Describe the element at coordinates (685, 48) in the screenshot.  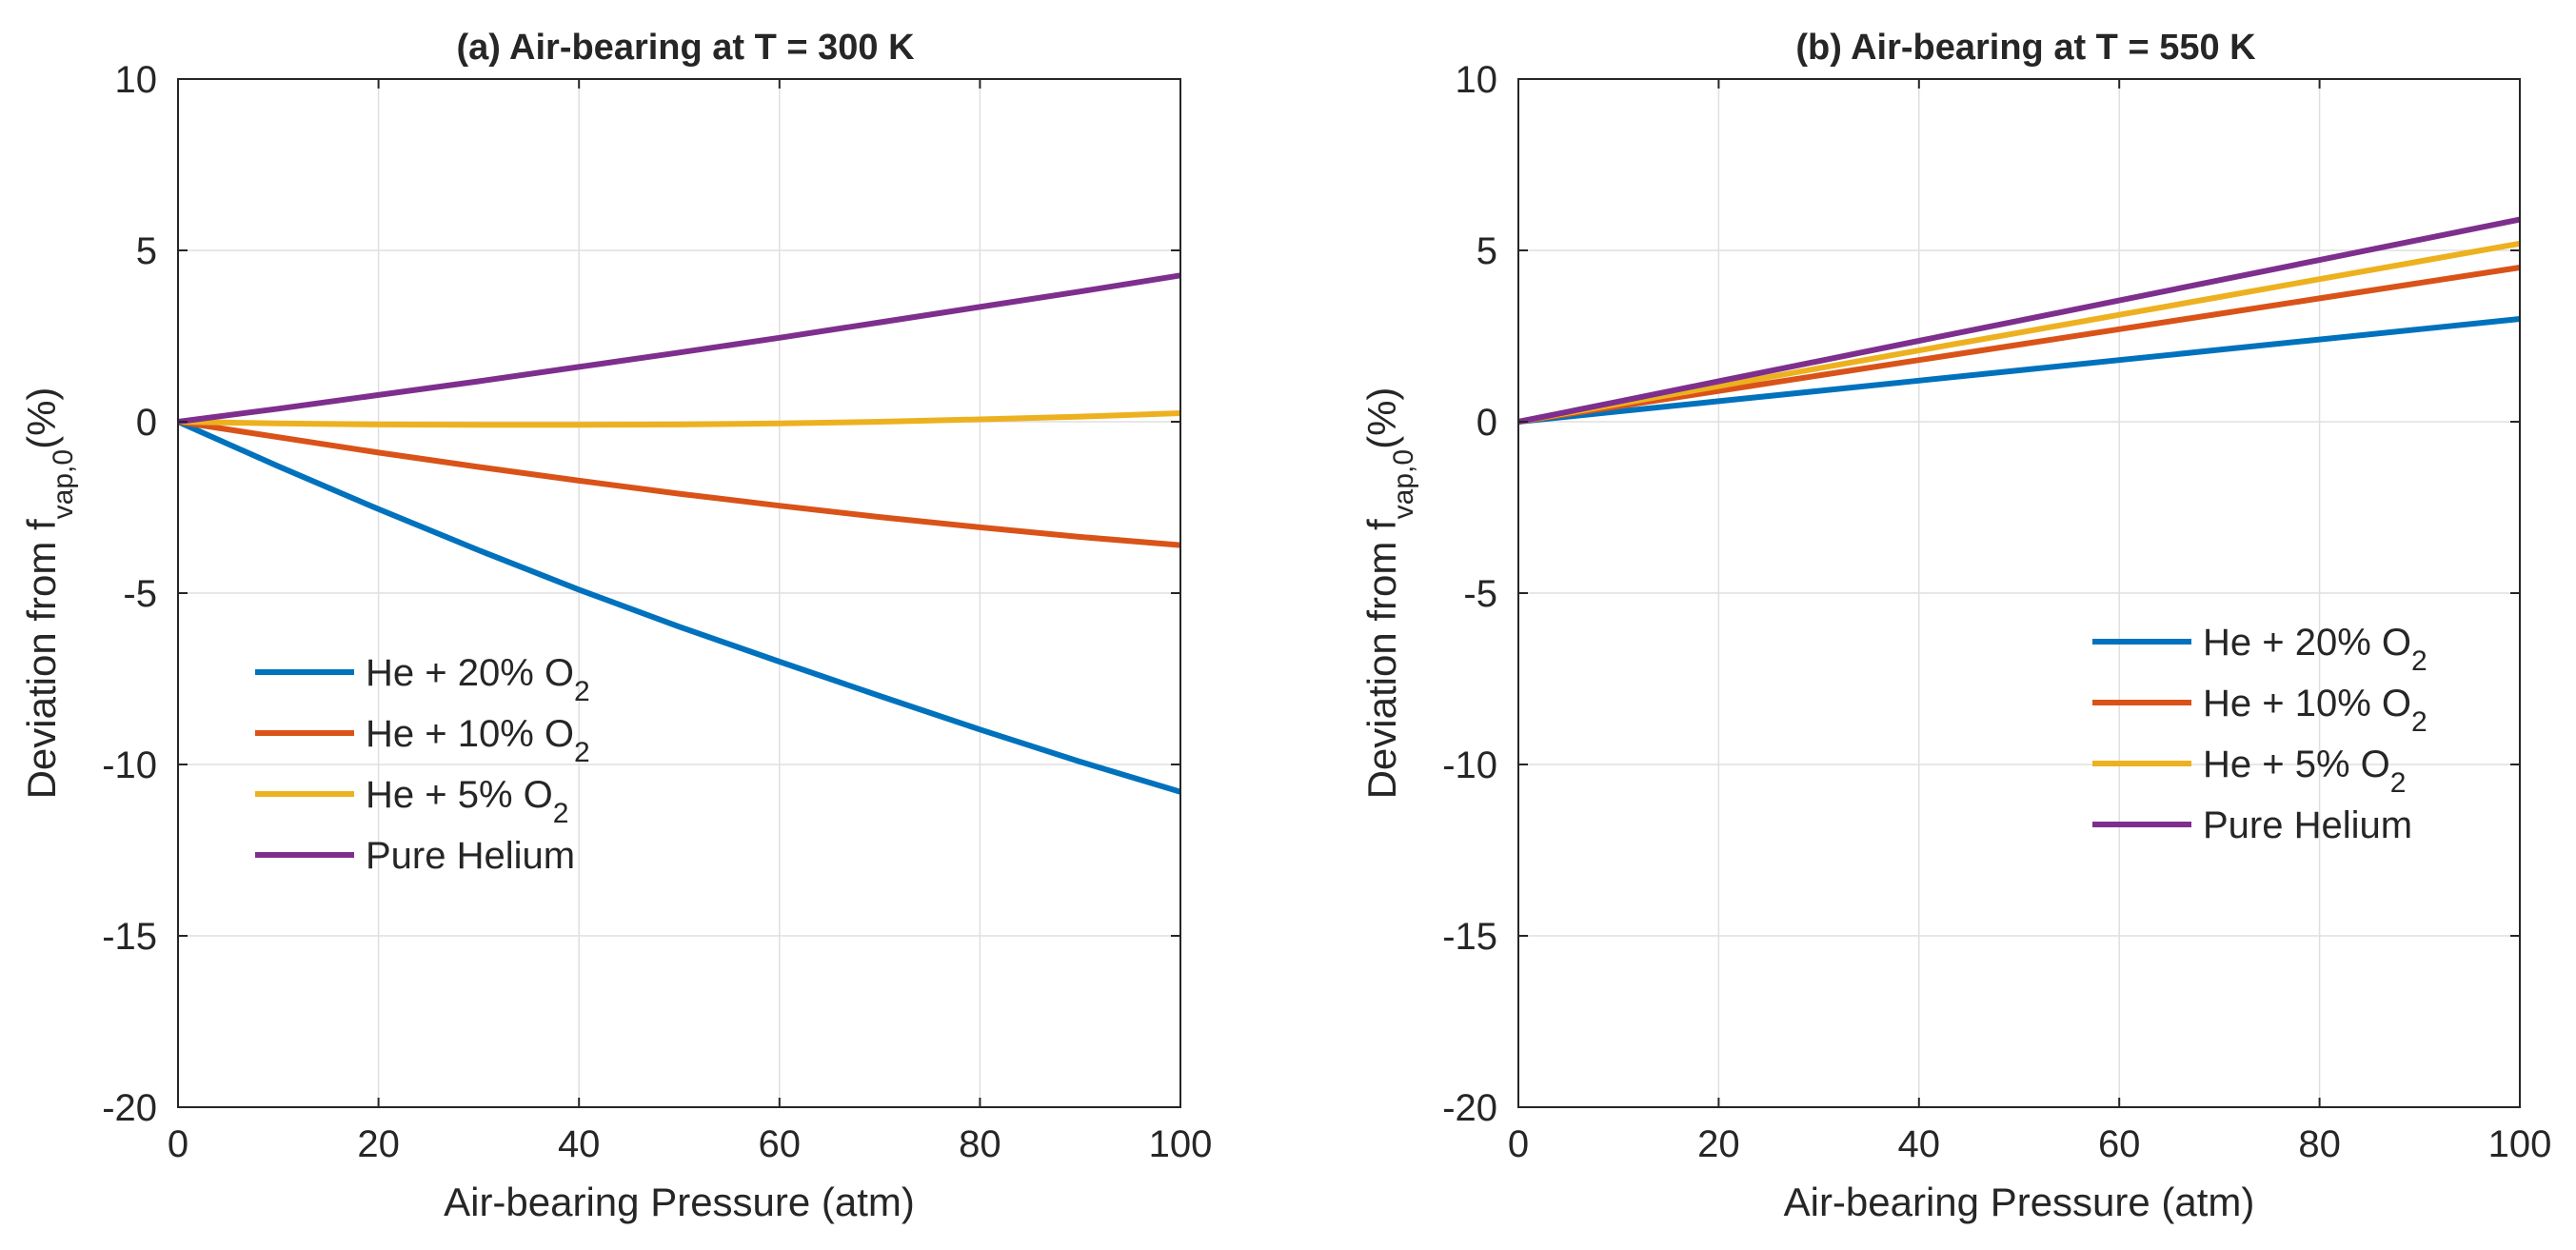
I see `chart-title: (a) Air-bearing at T = 300 K` at that location.